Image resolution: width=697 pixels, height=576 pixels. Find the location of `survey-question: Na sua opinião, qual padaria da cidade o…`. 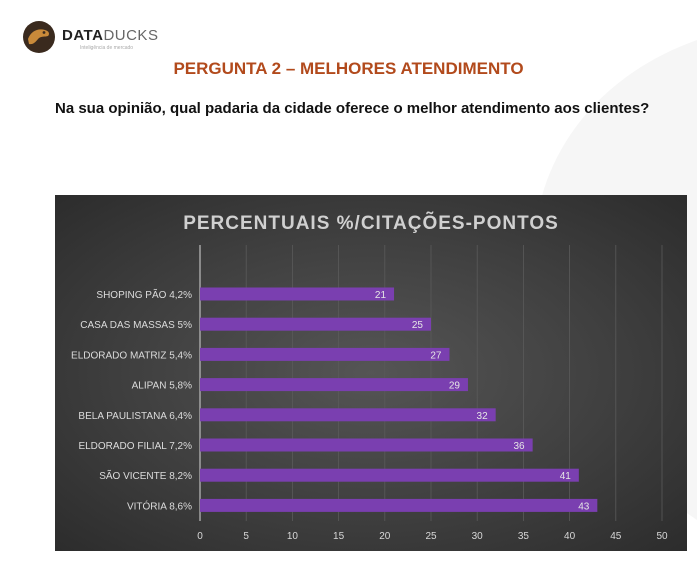

survey-question: Na sua opinião, qual padaria da cidade o… is located at coordinates (352, 108).